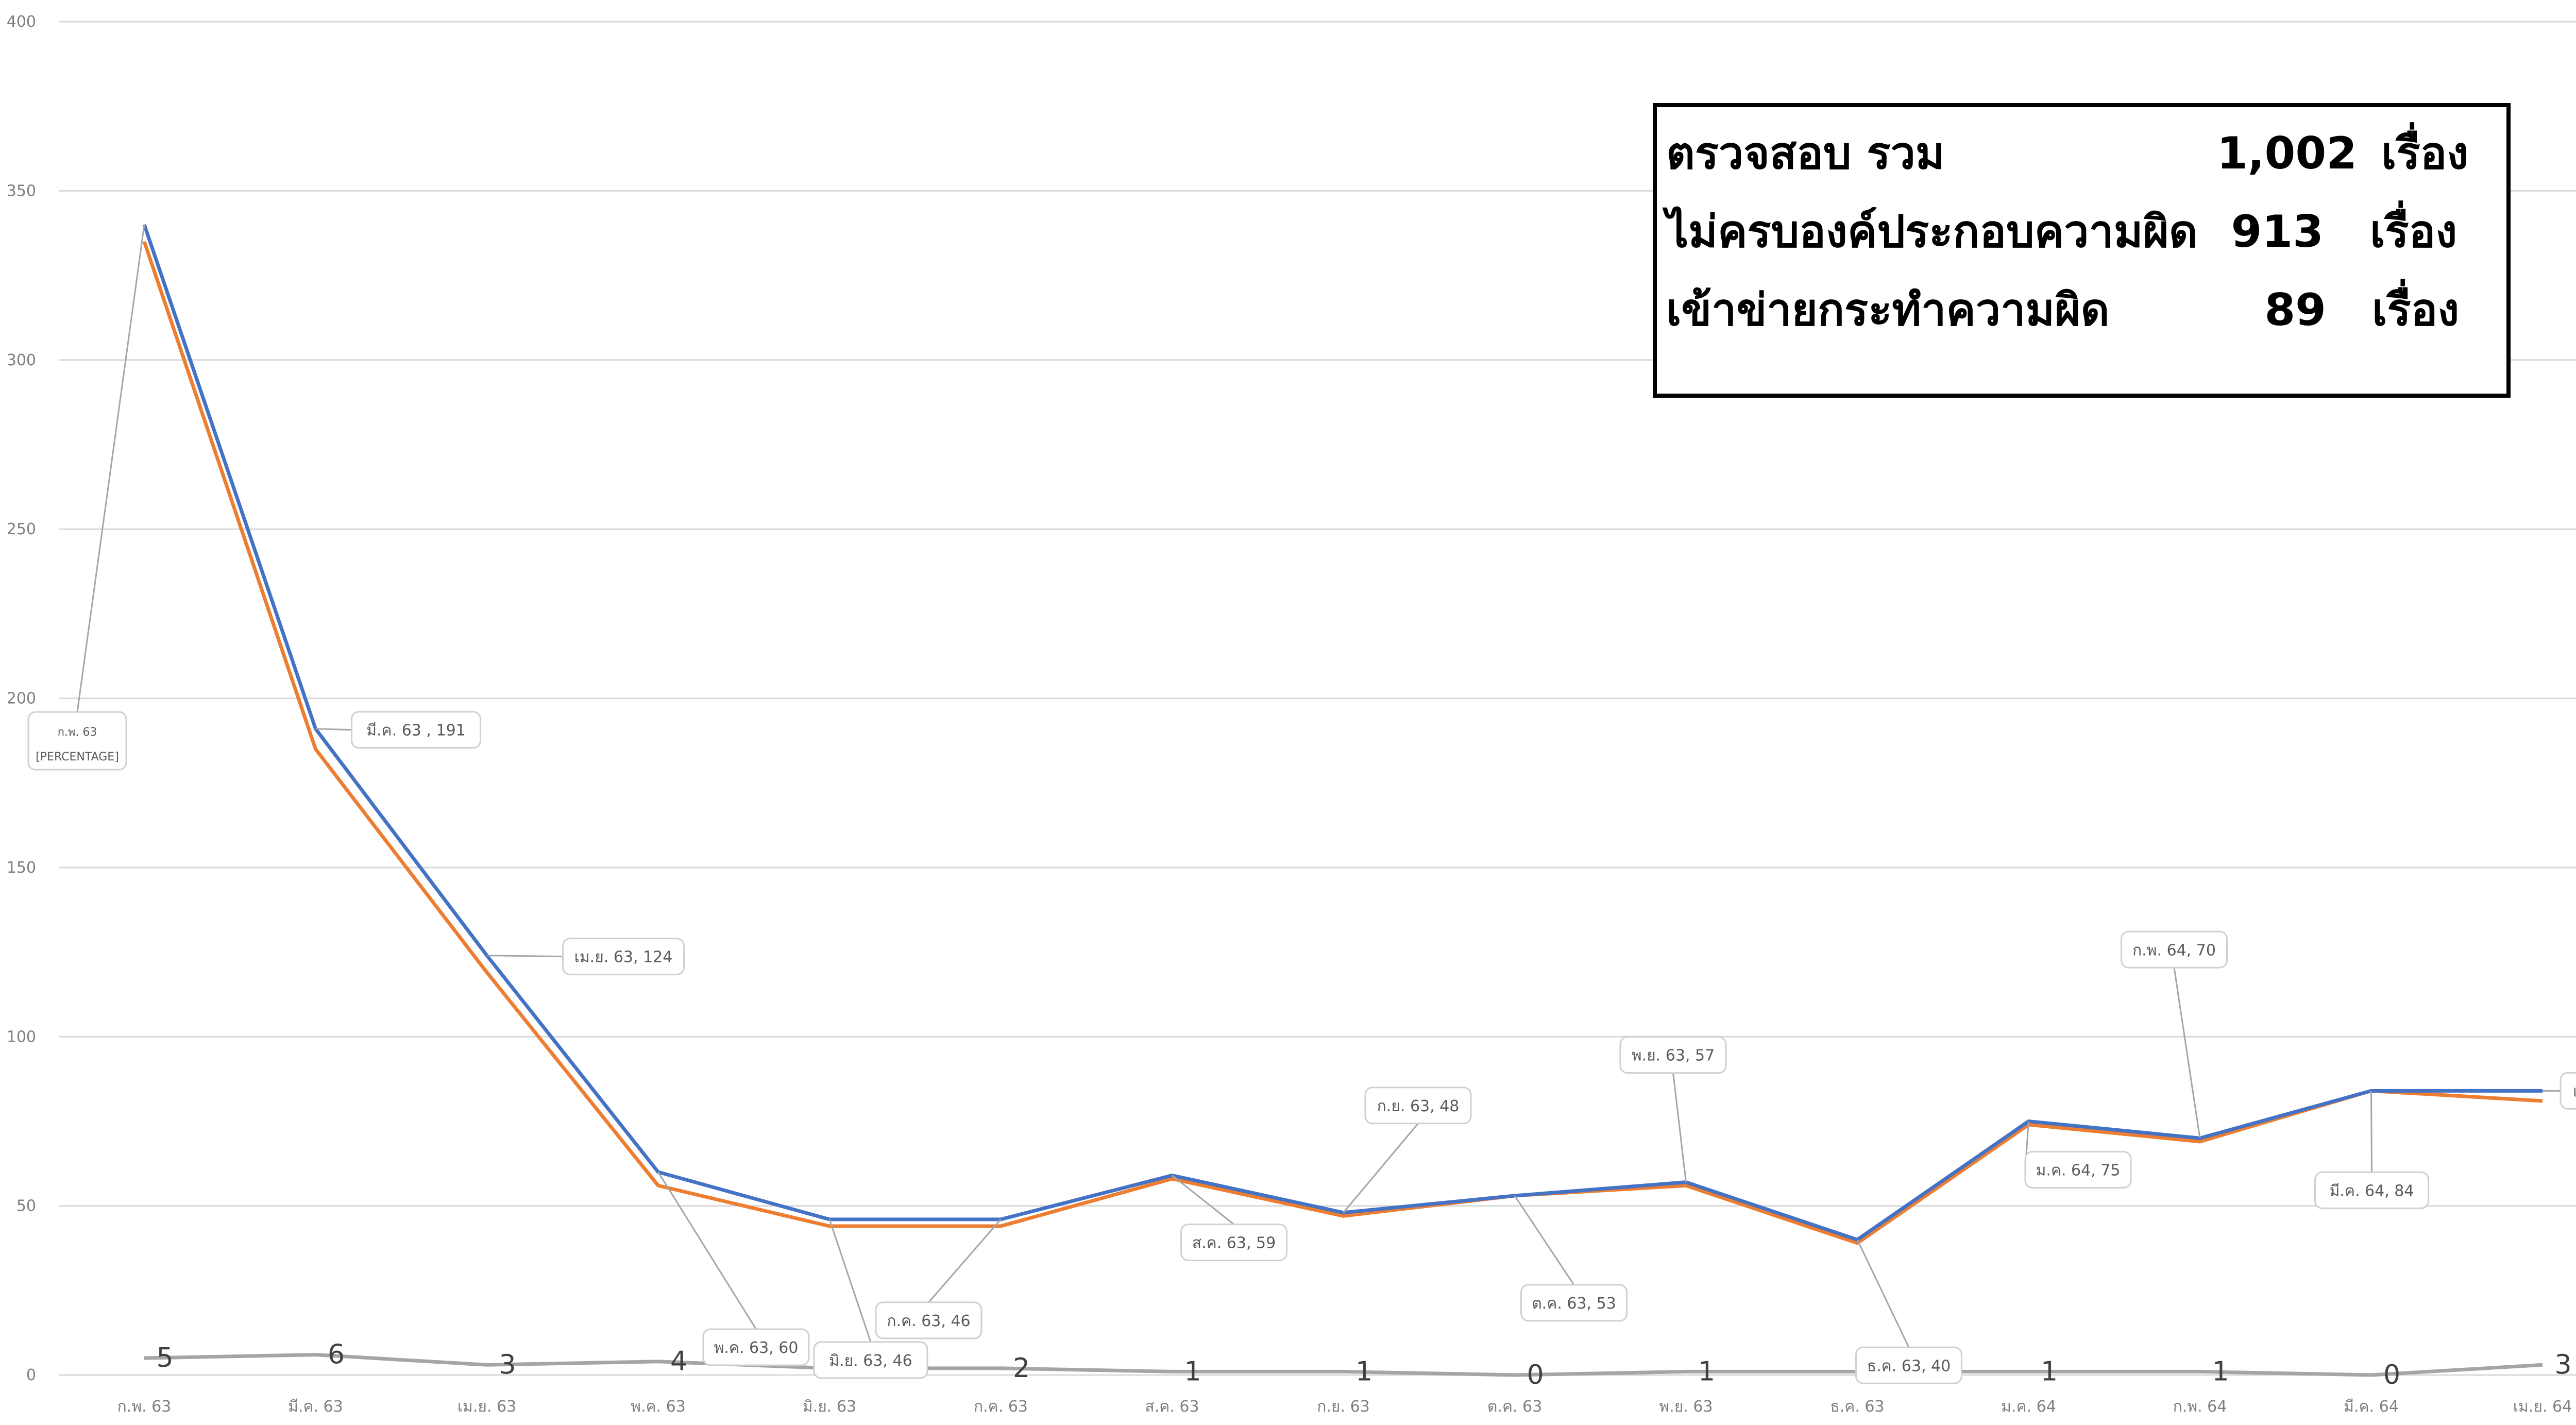 The width and height of the screenshot is (2576, 1425). Describe the element at coordinates (77, 732) in the screenshot. I see `callout-text: ก.พ. 63` at that location.